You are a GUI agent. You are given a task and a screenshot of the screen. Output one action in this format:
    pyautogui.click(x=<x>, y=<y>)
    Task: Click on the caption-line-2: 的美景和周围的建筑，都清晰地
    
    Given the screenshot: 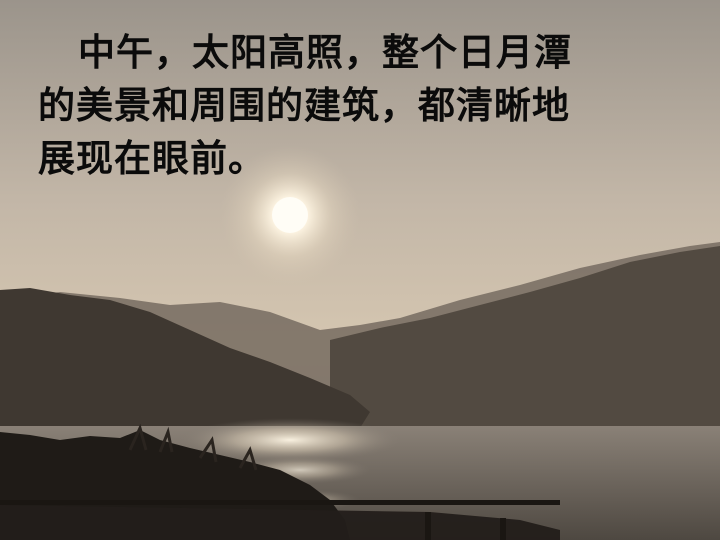 What is the action you would take?
    pyautogui.click(x=304, y=105)
    